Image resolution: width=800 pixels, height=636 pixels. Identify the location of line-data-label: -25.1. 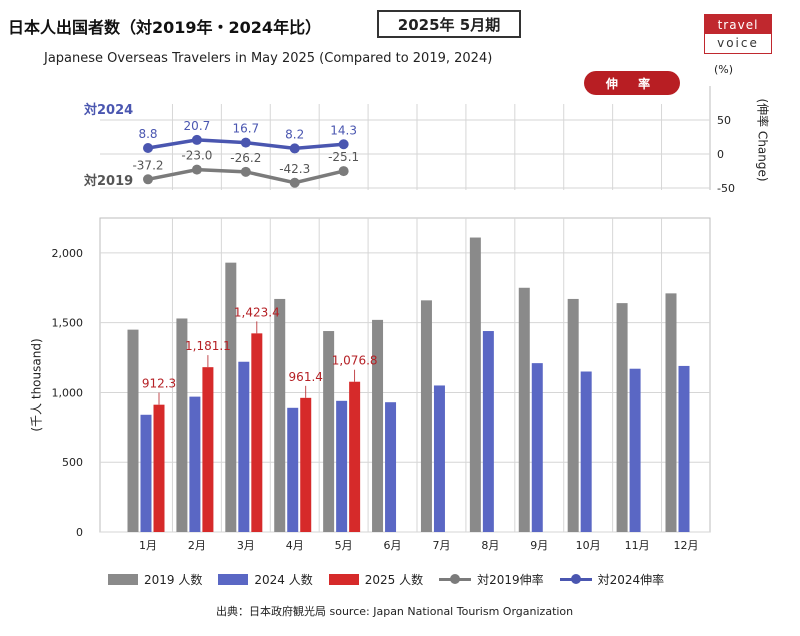
(343, 157).